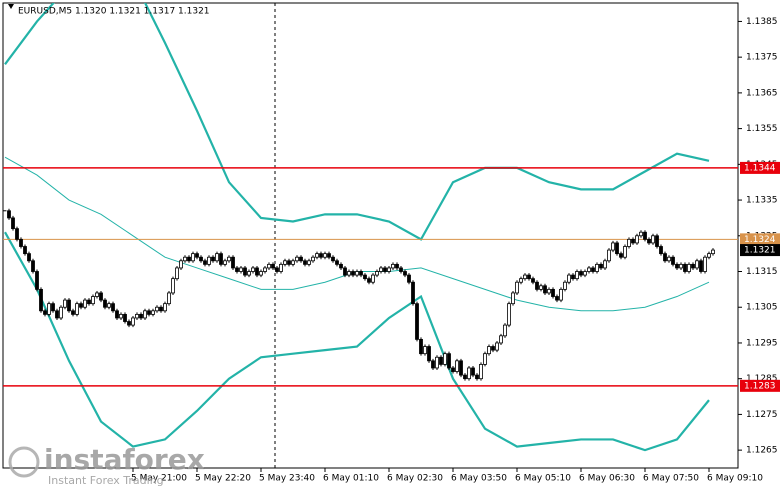  Describe the element at coordinates (762, 272) in the screenshot. I see `y-tick-label: 1.1315` at that location.